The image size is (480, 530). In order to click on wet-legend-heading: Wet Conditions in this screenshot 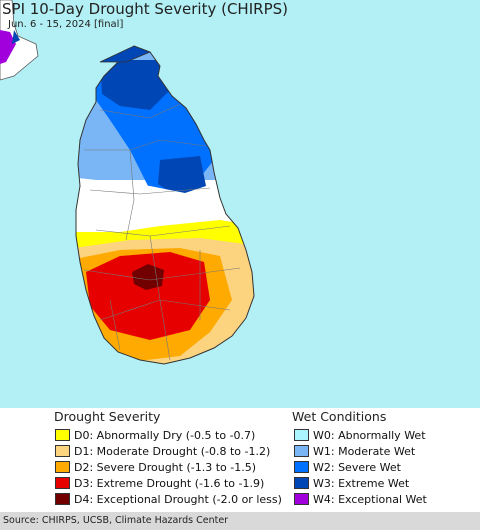, I will do `click(339, 416)`.